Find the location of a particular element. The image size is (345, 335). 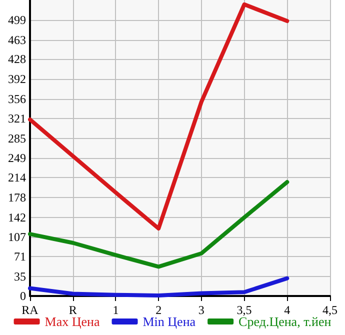

y-tick-label: 142 is located at coordinates (17, 217).